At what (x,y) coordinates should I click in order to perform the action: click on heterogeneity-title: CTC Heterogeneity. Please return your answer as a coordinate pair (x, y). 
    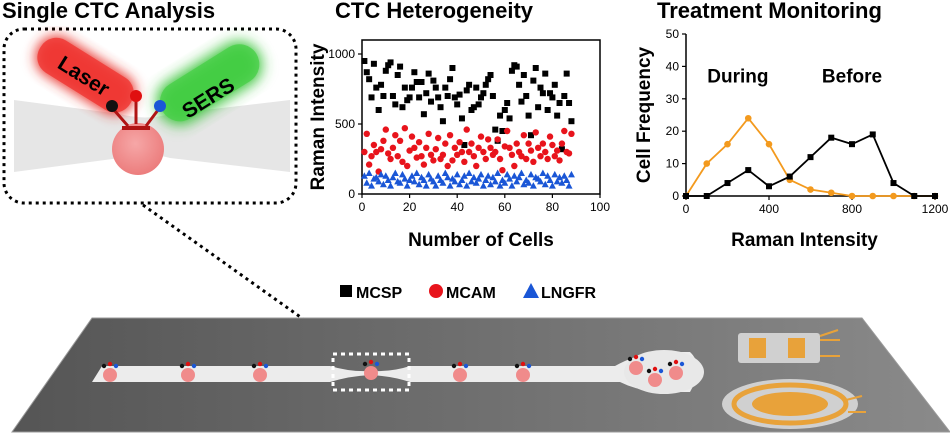
    Looking at the image, I should click on (434, 11).